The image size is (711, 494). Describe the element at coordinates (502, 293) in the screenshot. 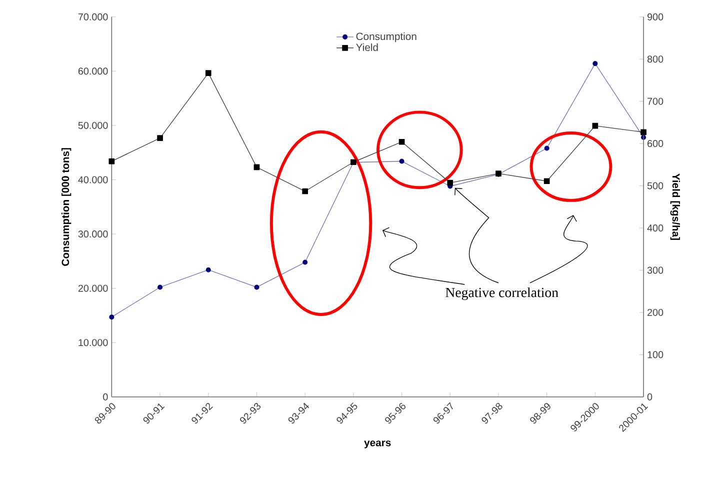

I see `annotation: Negative correlation` at that location.